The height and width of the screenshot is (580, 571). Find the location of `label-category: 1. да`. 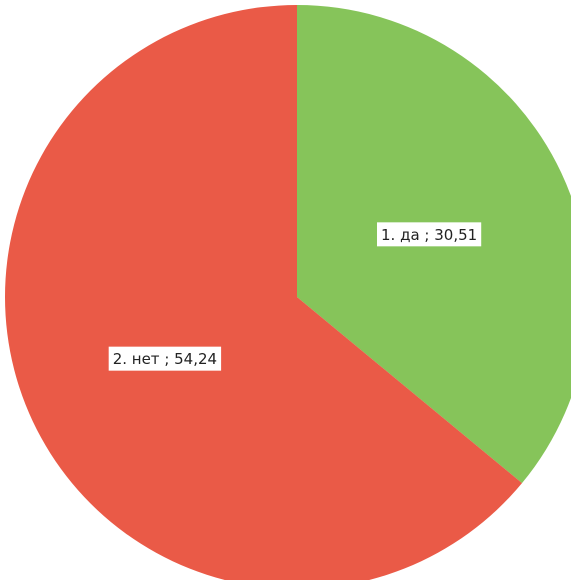

label-category: 1. да is located at coordinates (400, 234).